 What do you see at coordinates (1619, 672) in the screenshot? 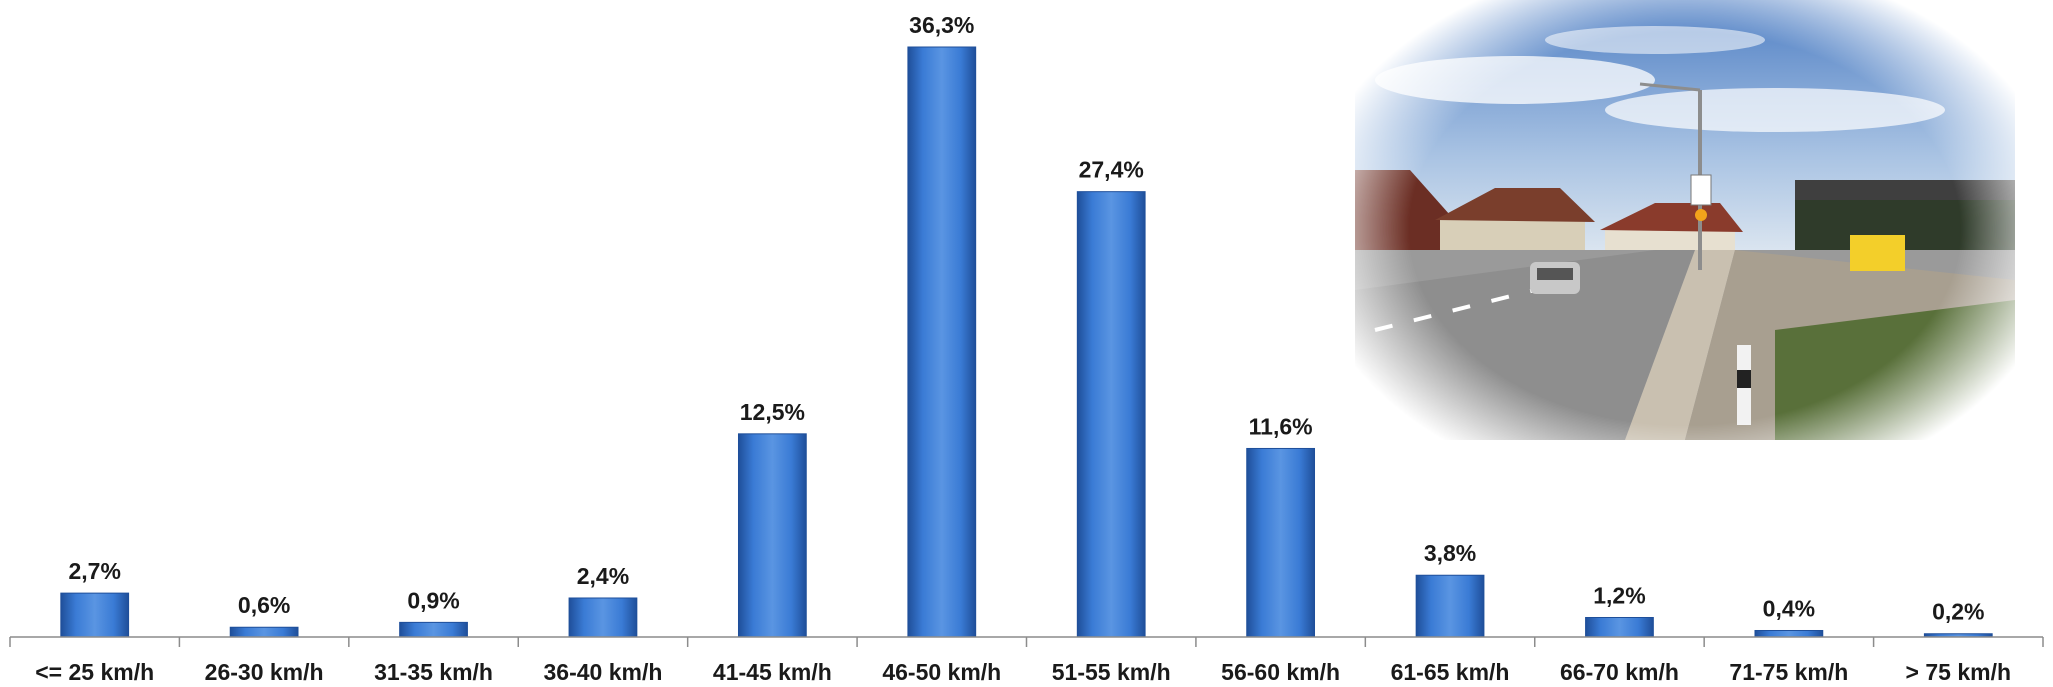
I see `x-tick-label-9: 66-70 km/h` at bounding box center [1619, 672].